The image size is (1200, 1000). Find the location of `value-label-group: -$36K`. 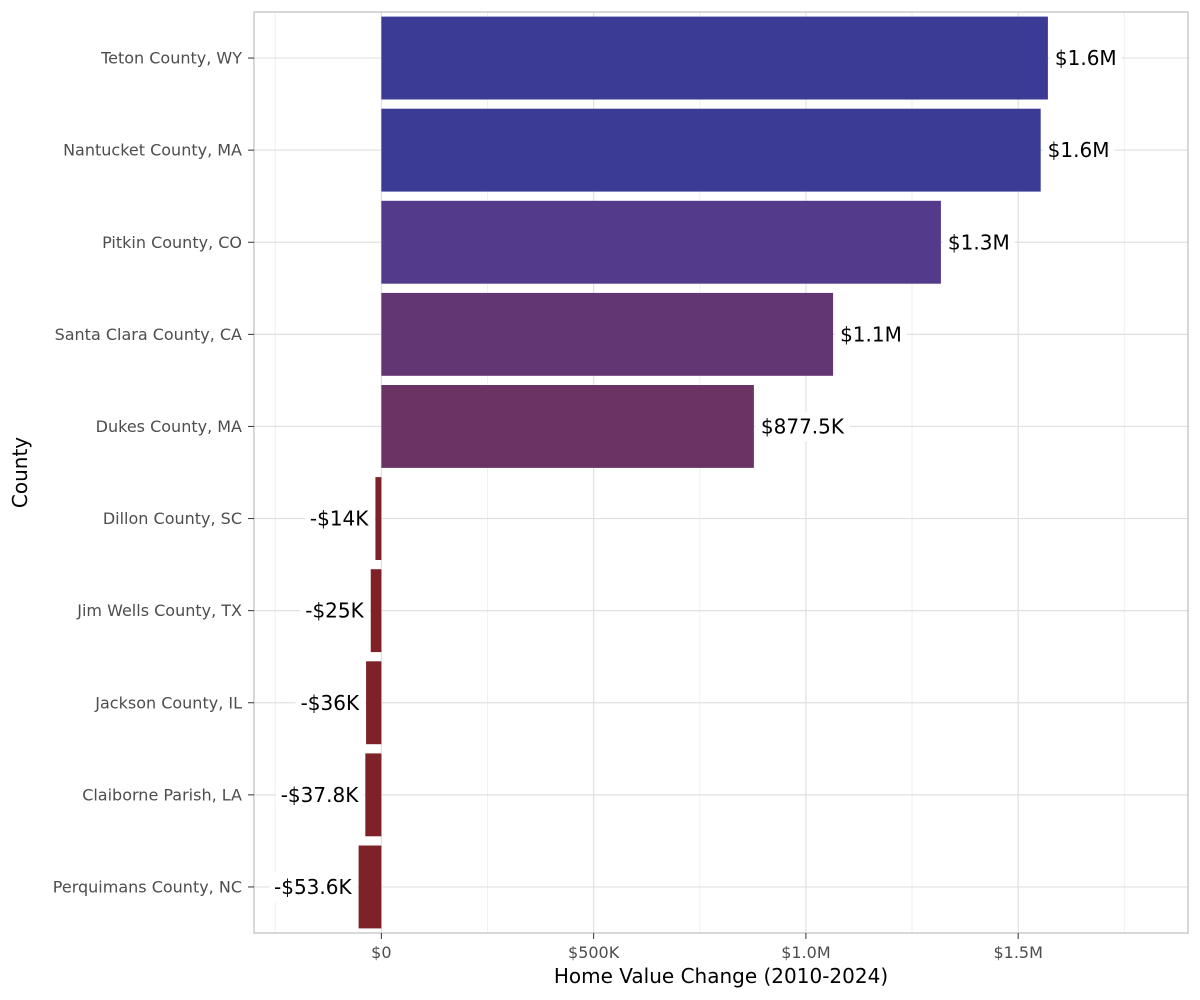

value-label-group: -$36K is located at coordinates (330, 702).